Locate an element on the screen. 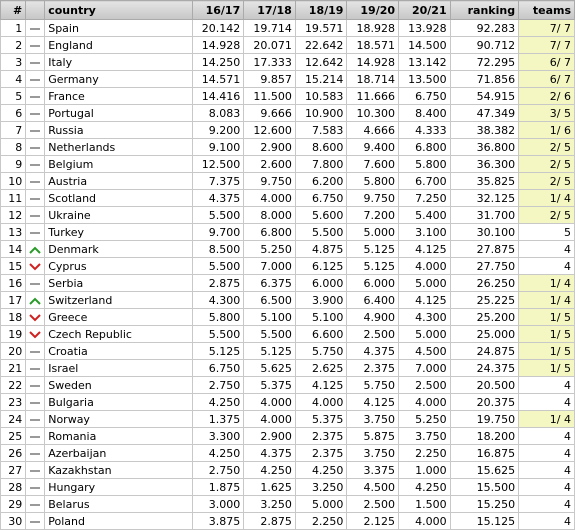 Image resolution: width=575 pixels, height=530 pixels. col-header-ranking: ranking is located at coordinates (484, 10).